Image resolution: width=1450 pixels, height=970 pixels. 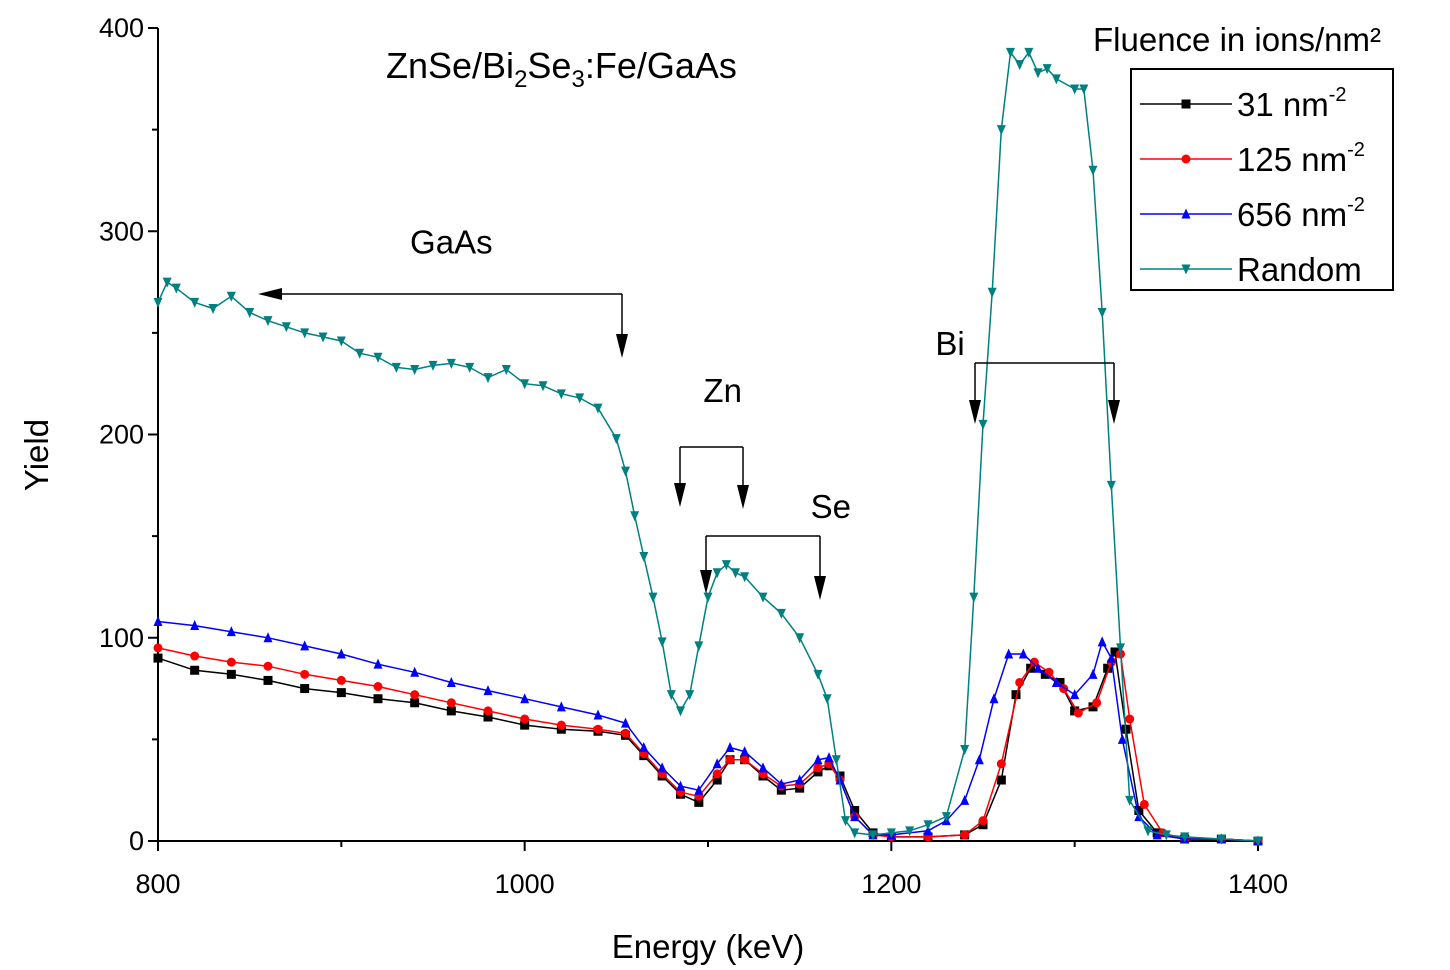 What do you see at coordinates (157, 884) in the screenshot?
I see `x-tick-label: 800` at bounding box center [157, 884].